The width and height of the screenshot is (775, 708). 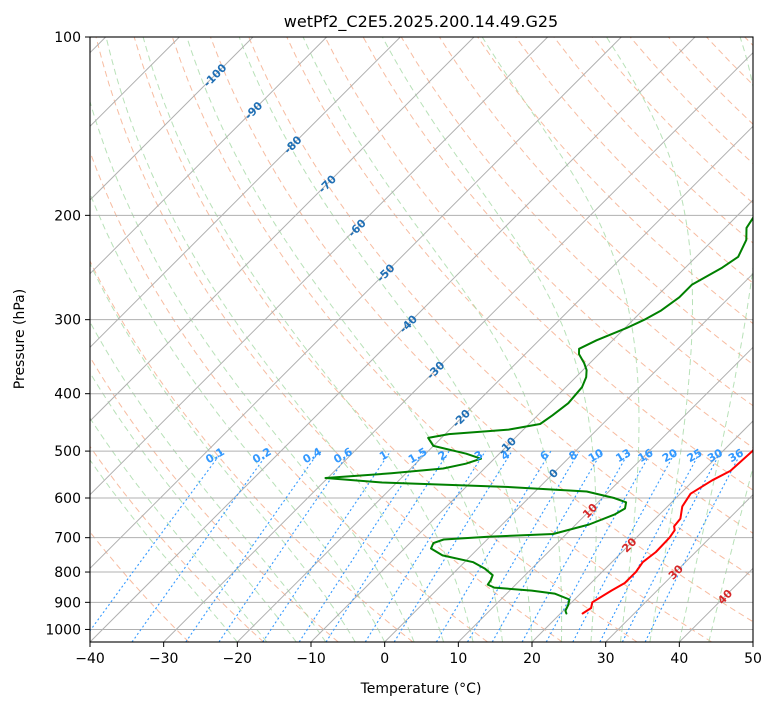 What do you see at coordinates (532, 659) in the screenshot?
I see `x-tick-label: 20` at bounding box center [532, 659].